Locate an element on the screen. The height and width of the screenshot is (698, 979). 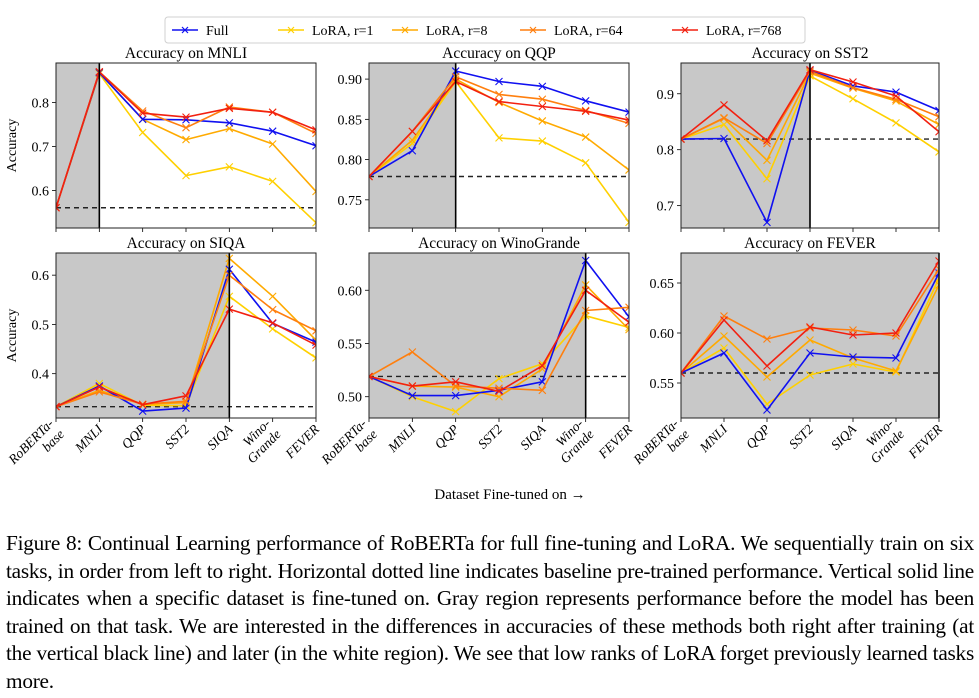
y-tick-label: 0.75 is located at coordinates (350, 201).